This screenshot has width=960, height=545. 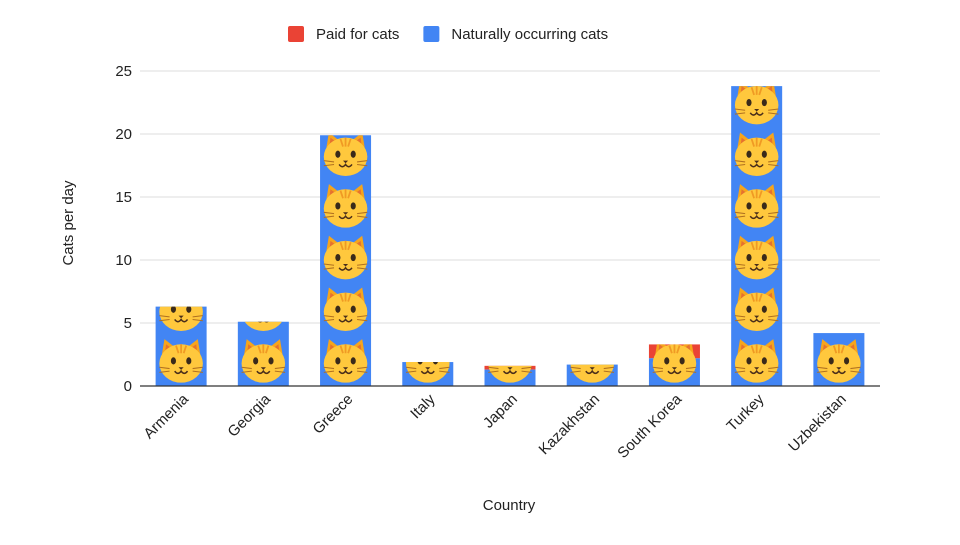 I want to click on cat-icons-kazakhstan, so click(x=592, y=374).